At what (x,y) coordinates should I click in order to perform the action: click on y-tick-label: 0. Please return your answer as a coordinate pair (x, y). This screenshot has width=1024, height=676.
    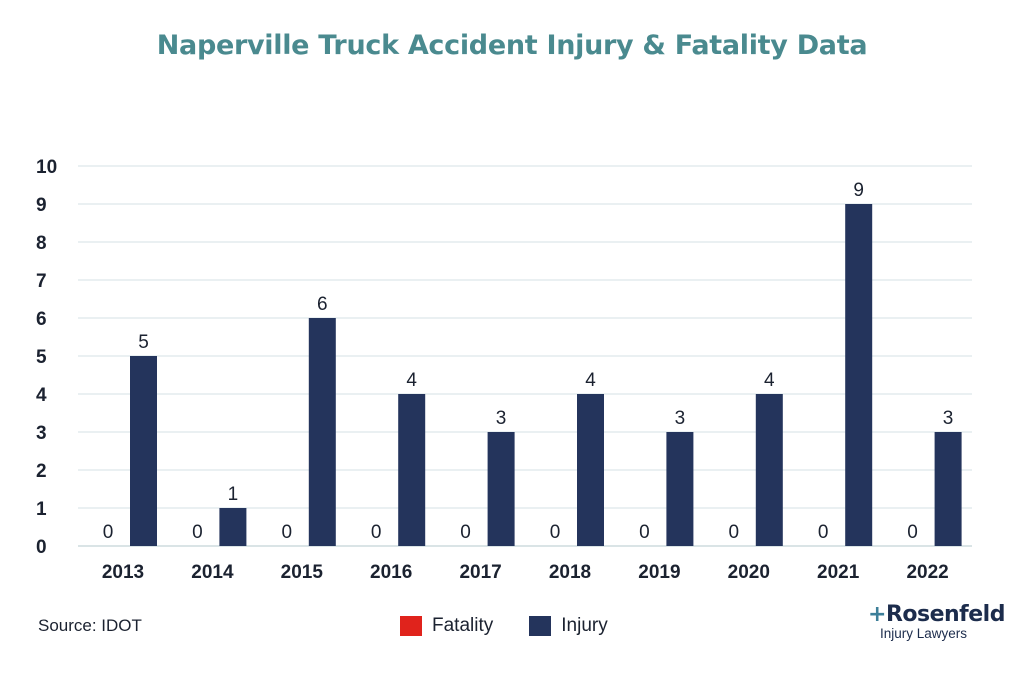
    Looking at the image, I should click on (41, 547).